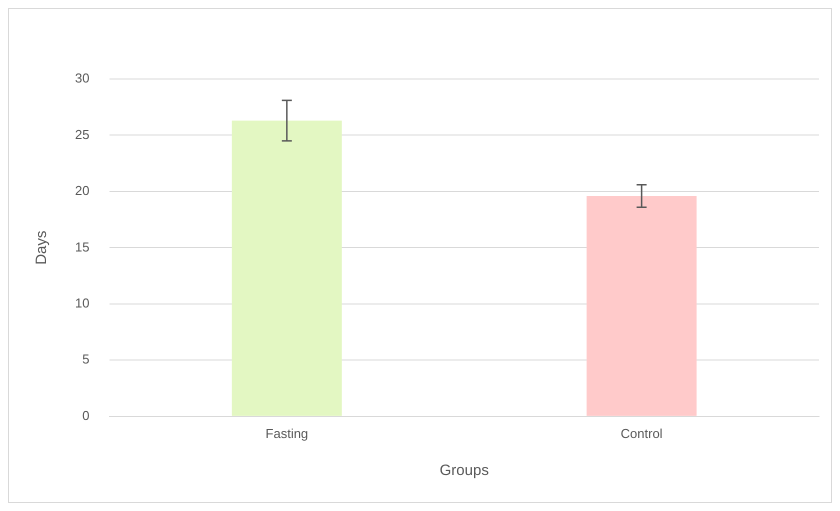  What do you see at coordinates (287, 433) in the screenshot?
I see `x-tick-label: Fasting` at bounding box center [287, 433].